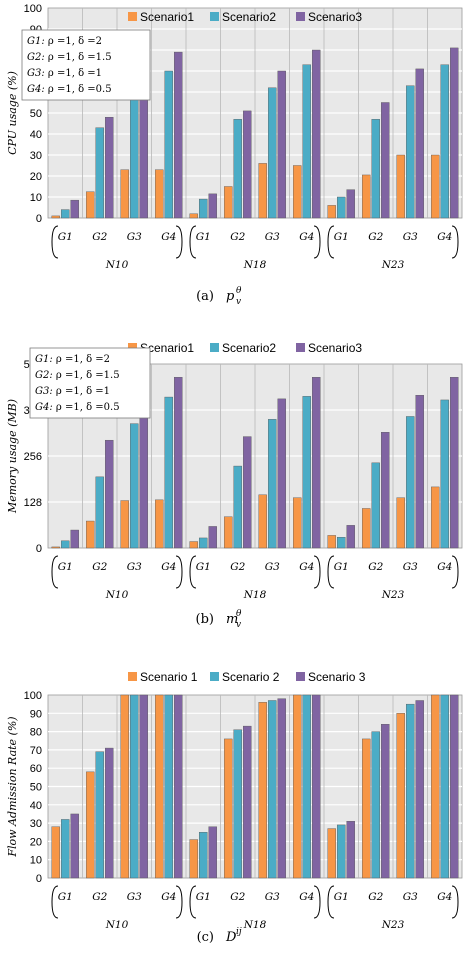 The height and width of the screenshot is (953, 474). What do you see at coordinates (179, 902) in the screenshot?
I see `group-bracket-right` at bounding box center [179, 902].